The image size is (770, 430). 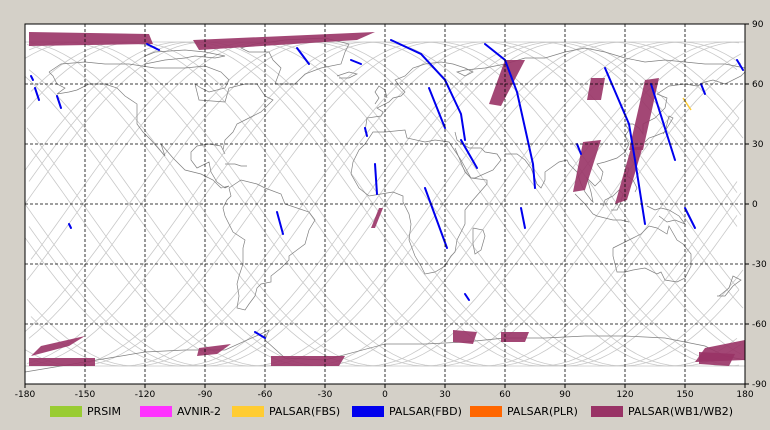 What do you see at coordinates (565, 395) in the screenshot?
I see `lon-tick-label: 90` at bounding box center [565, 395].